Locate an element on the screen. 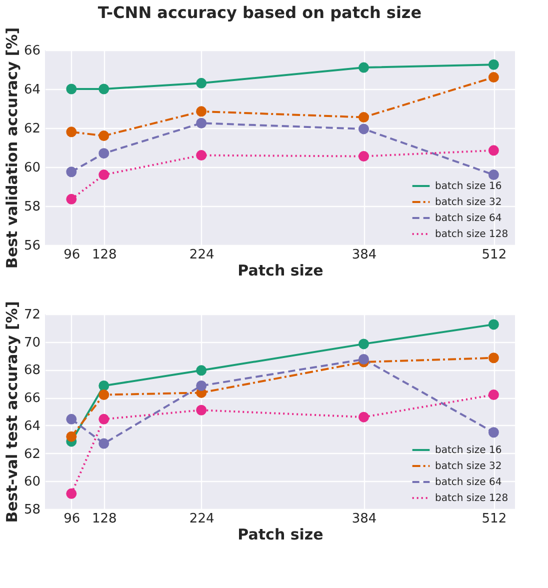  chart-title: T-CNN accuracy based on patch size is located at coordinates (260, 12).